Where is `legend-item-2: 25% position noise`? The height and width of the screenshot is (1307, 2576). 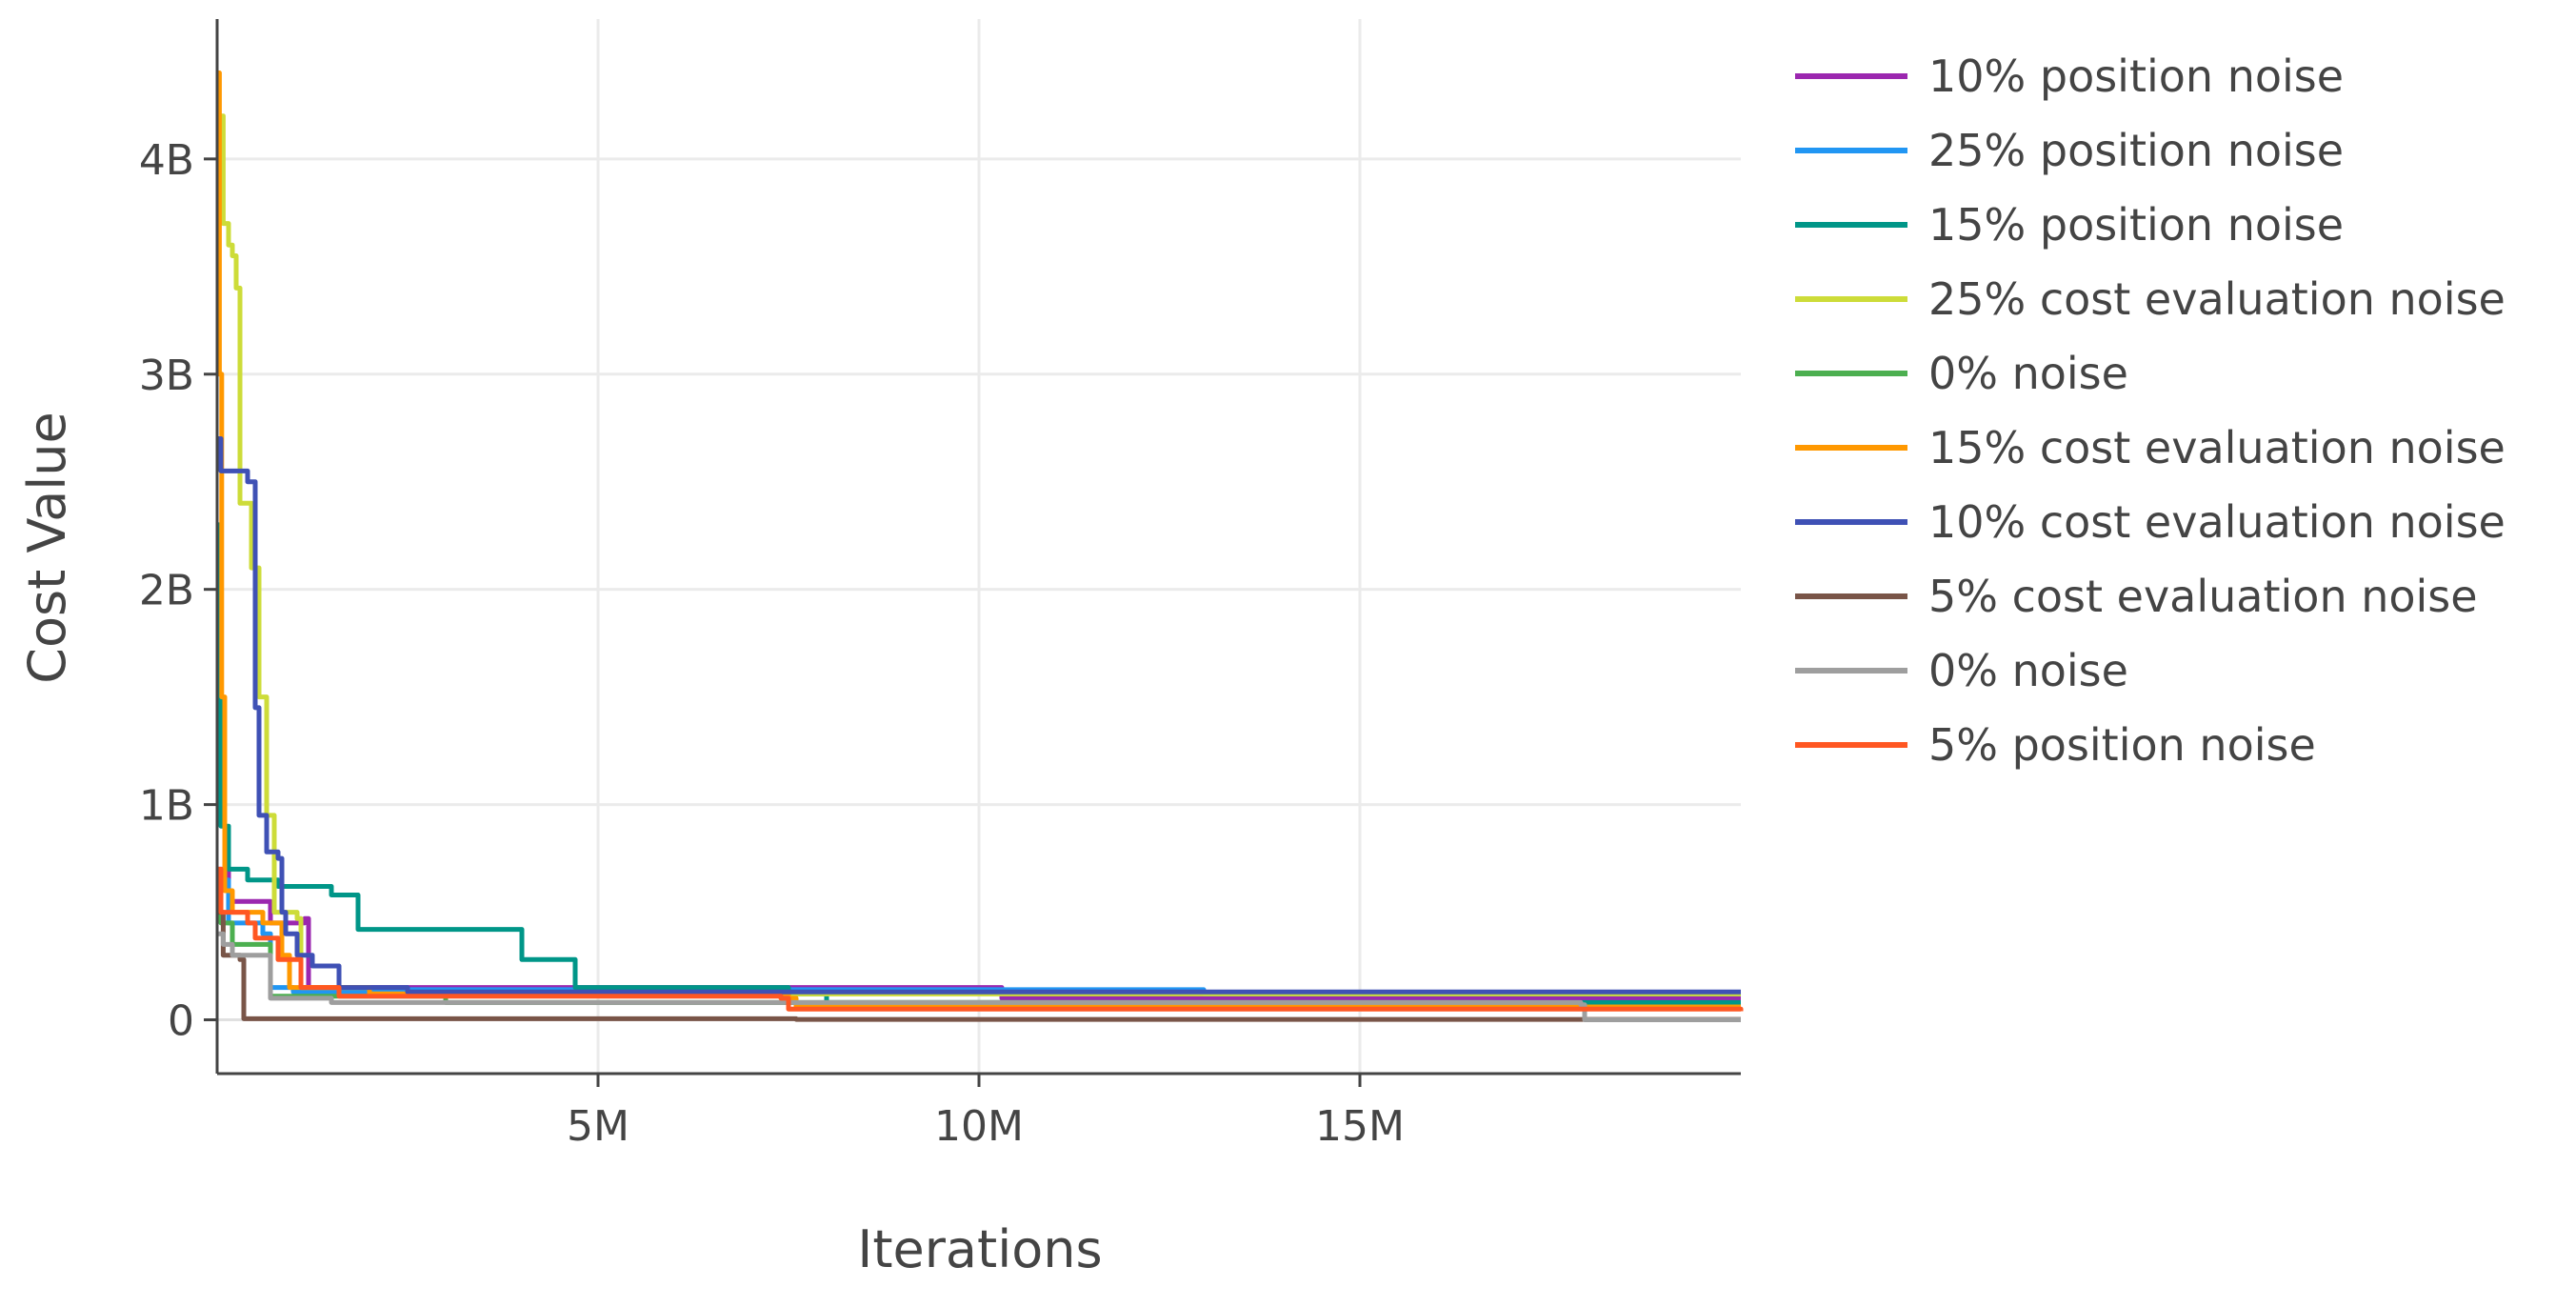
legend-item-2: 25% position noise is located at coordinates (2069, 150).